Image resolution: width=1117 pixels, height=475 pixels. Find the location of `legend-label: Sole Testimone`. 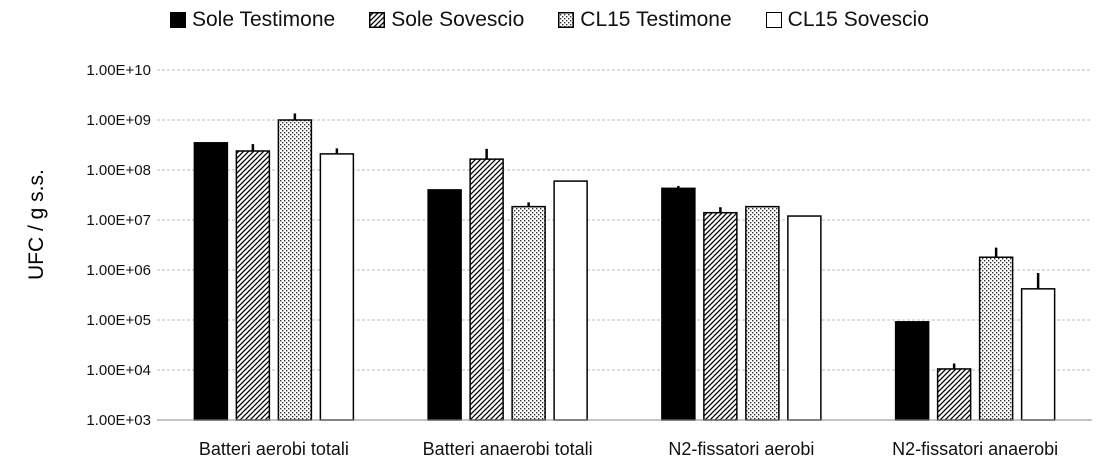

legend-label: Sole Testimone is located at coordinates (264, 19).